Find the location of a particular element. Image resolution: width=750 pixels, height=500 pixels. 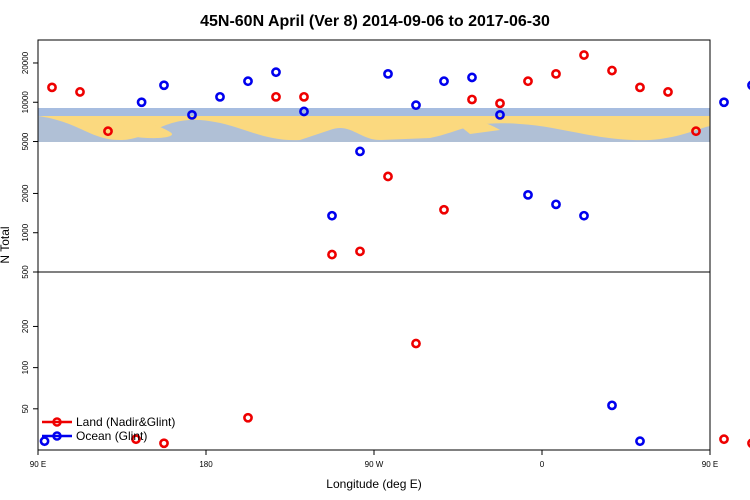

x-axis-label: Longitude (deg E) is located at coordinates (373, 484).